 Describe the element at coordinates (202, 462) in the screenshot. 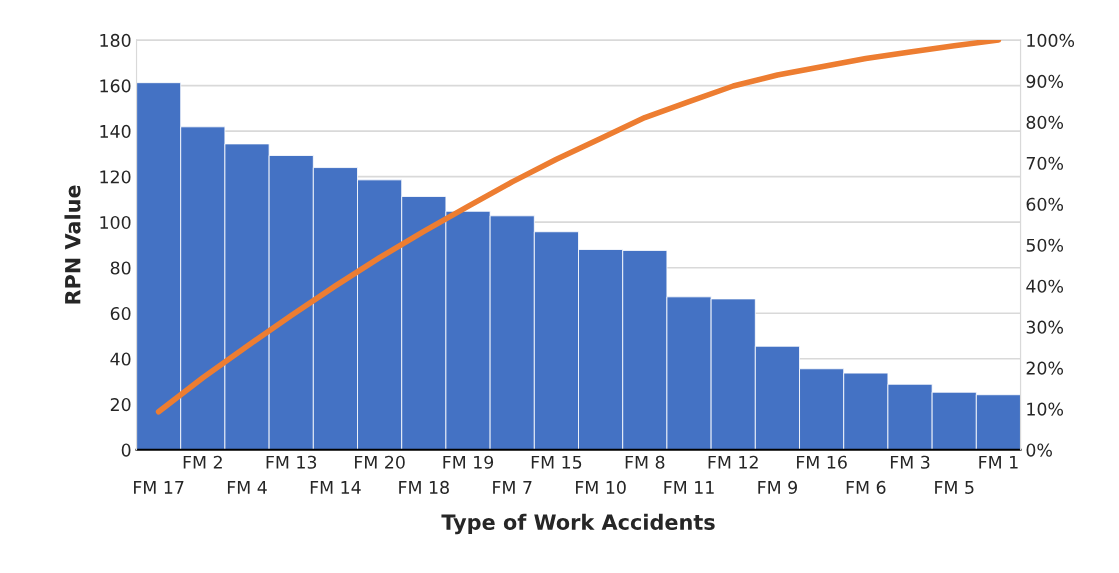

I see `x-tick-label: FM 2` at that location.